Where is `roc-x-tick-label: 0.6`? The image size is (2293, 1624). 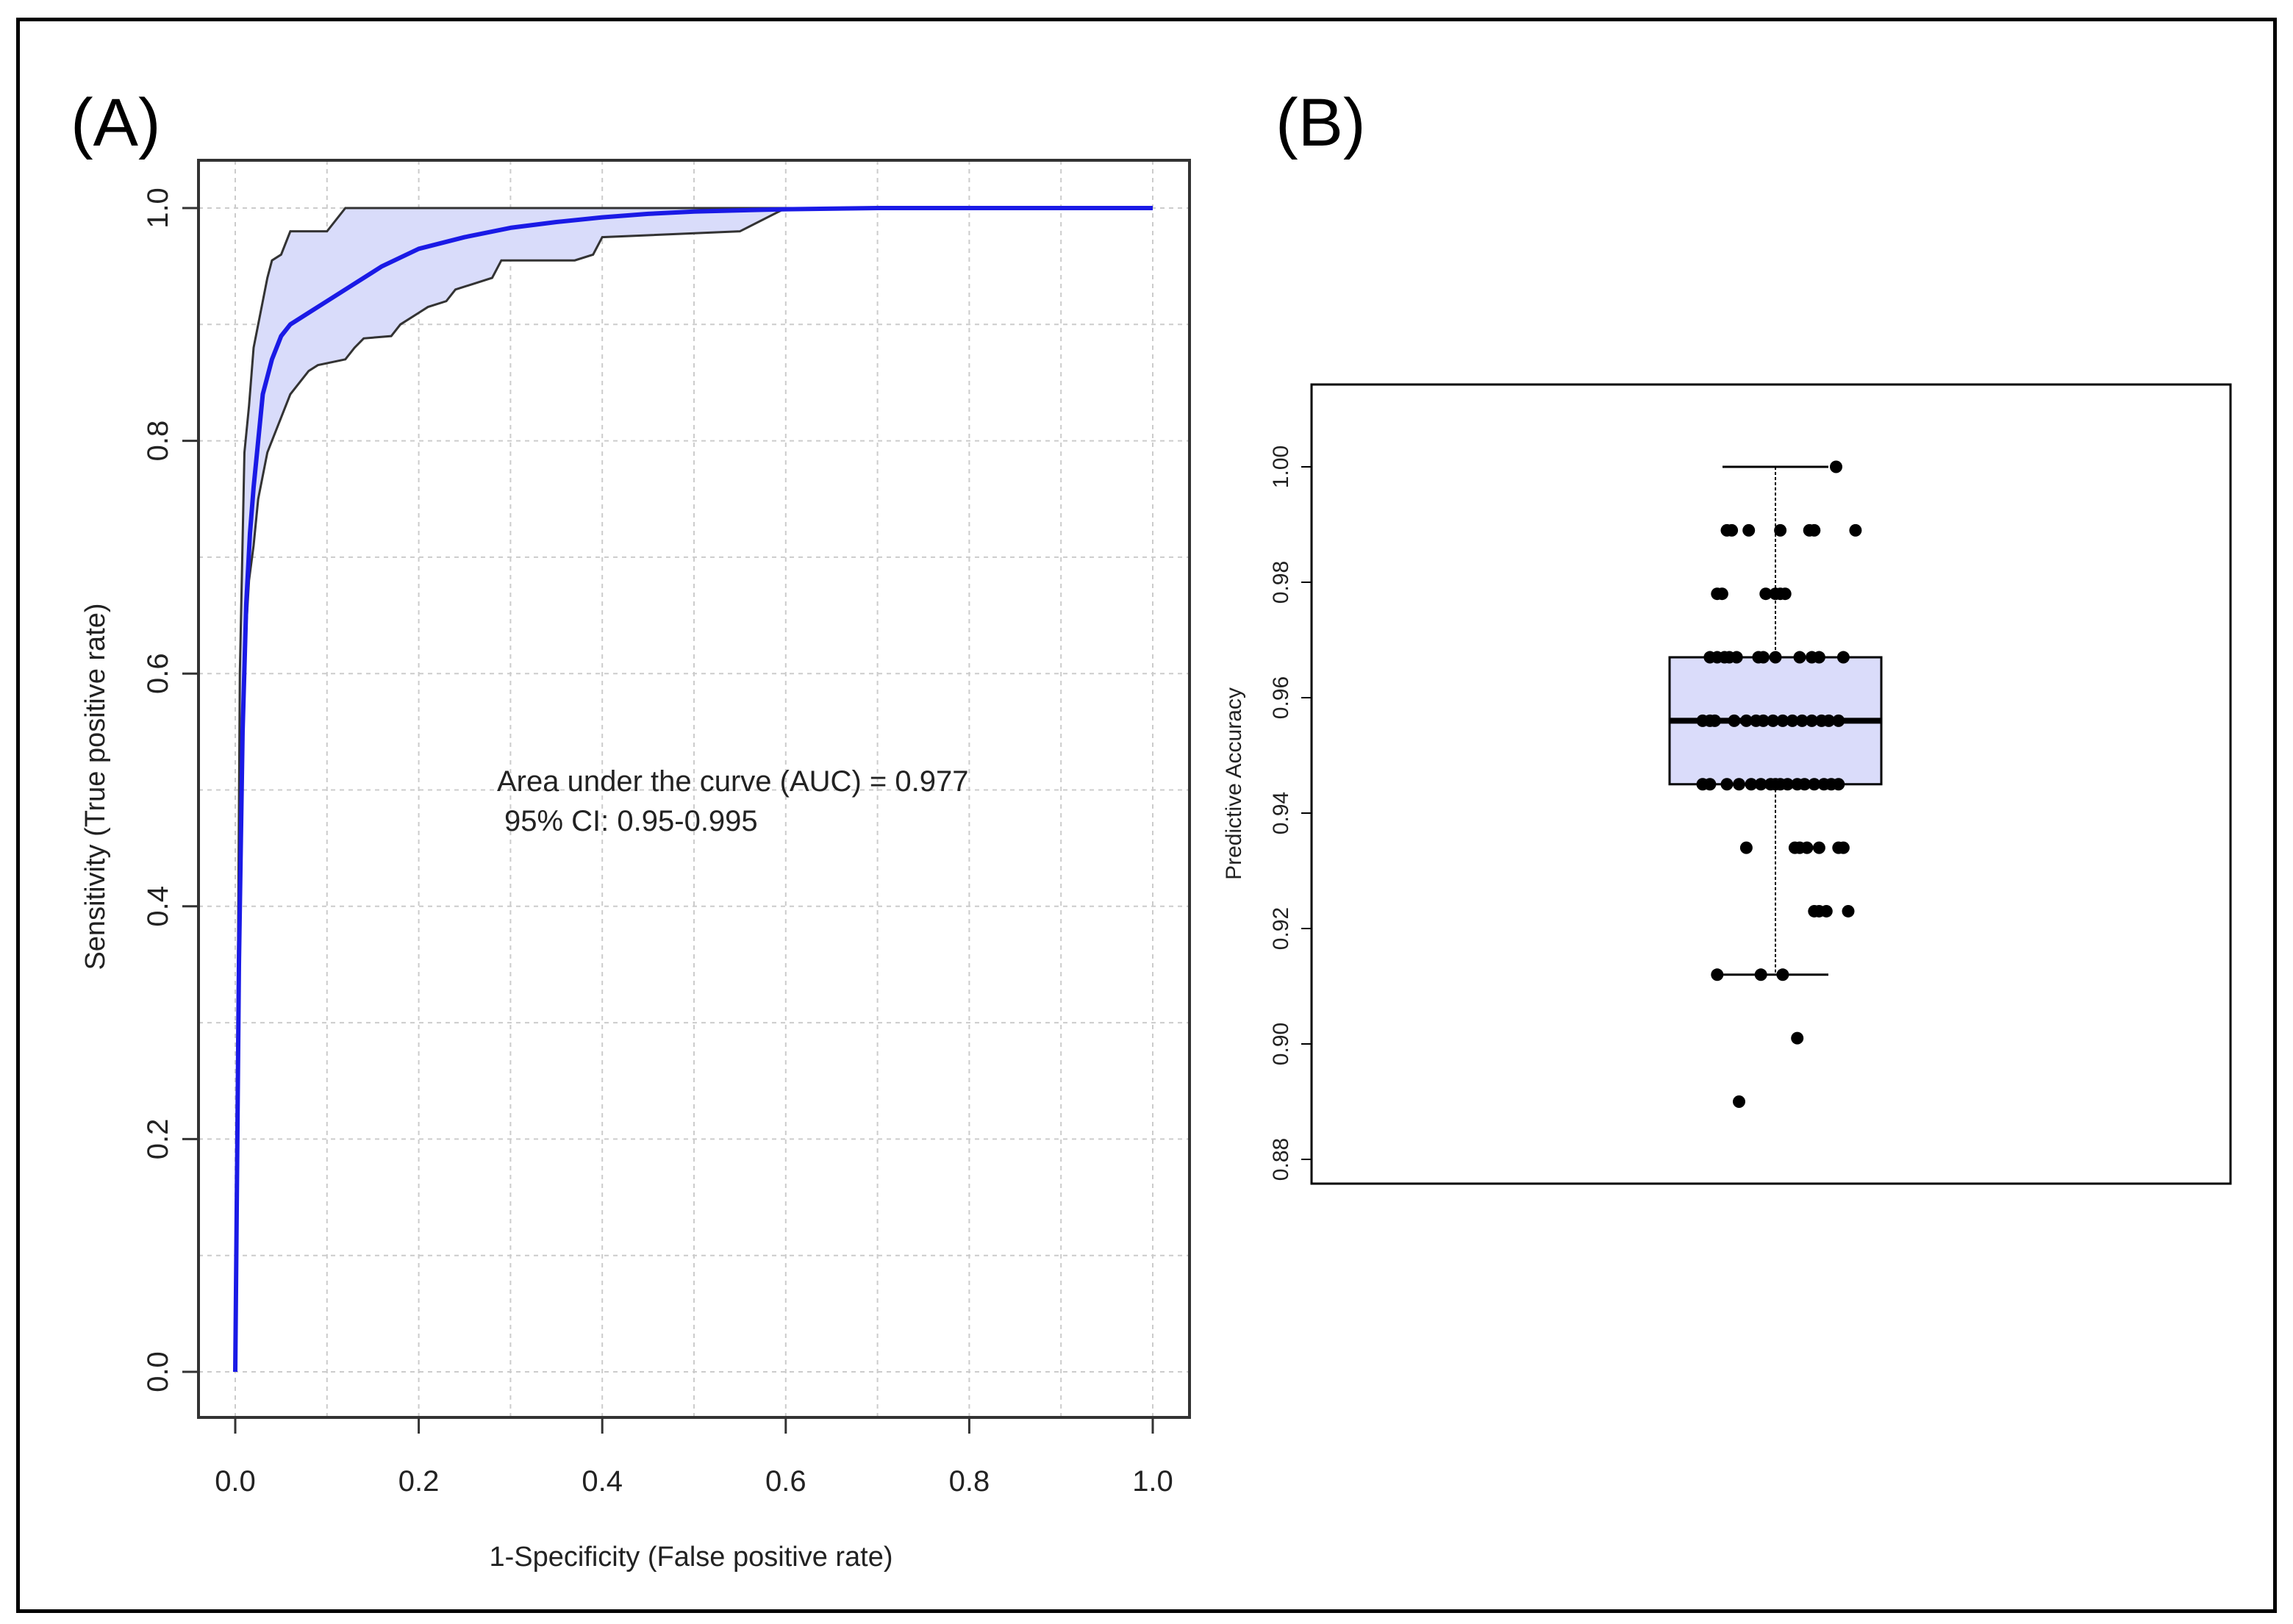
roc-x-tick-label: 0.6 is located at coordinates (786, 1481).